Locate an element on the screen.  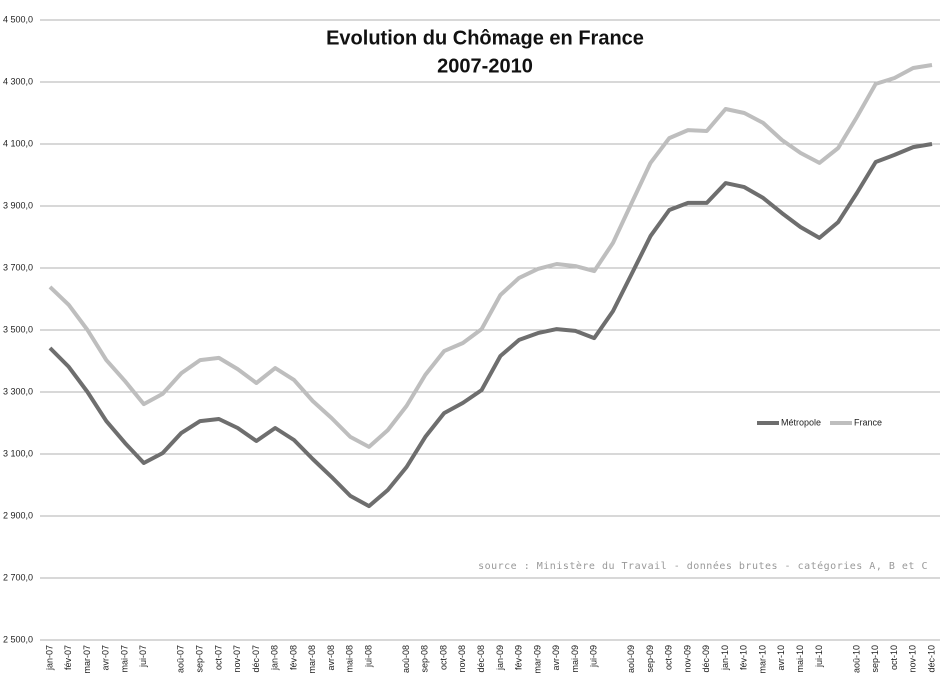
y-tick-label: 4 300,0 is located at coordinates (18, 81).